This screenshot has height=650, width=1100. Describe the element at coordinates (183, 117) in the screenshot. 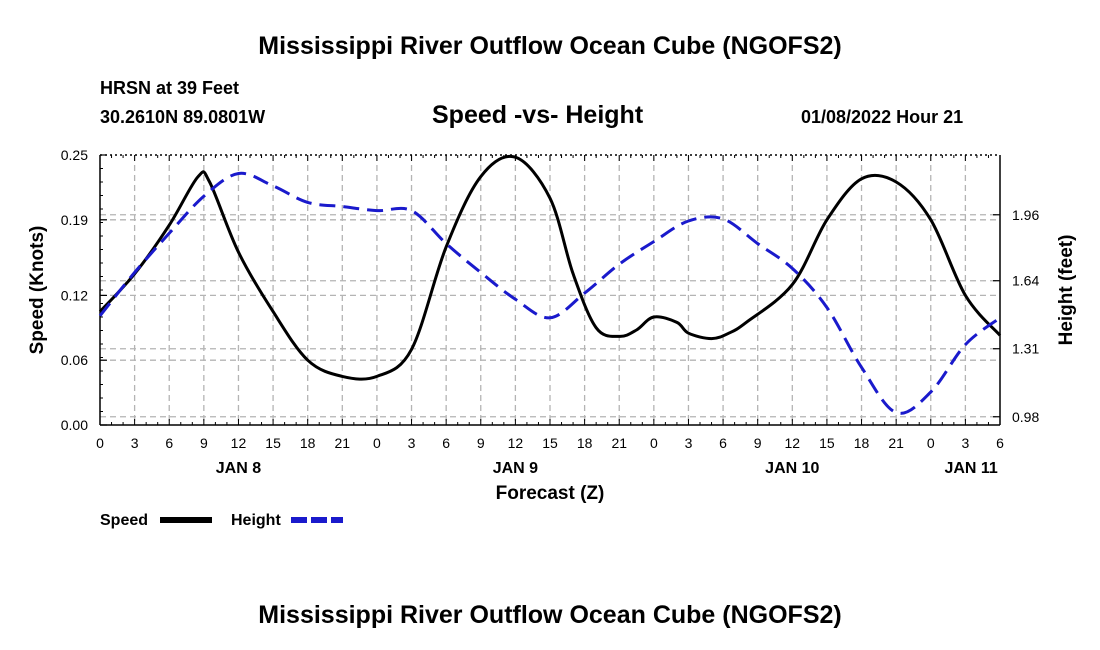

I see `coordinates-label: 30.2610N 89.0801W` at that location.